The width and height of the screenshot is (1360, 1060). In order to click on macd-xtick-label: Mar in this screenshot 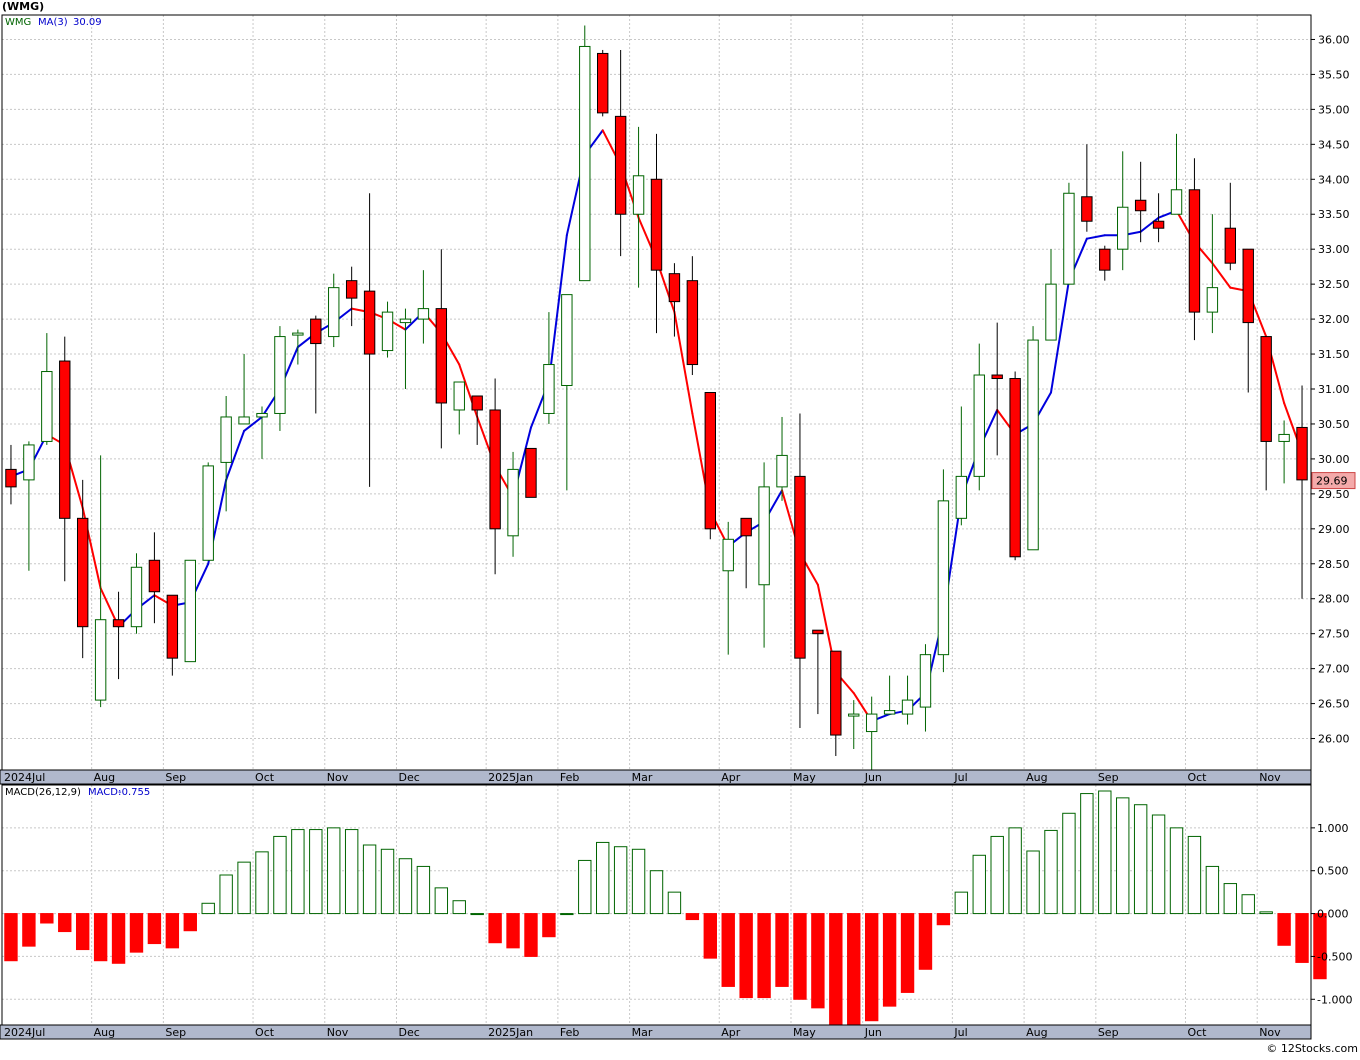, I will do `click(642, 1032)`.